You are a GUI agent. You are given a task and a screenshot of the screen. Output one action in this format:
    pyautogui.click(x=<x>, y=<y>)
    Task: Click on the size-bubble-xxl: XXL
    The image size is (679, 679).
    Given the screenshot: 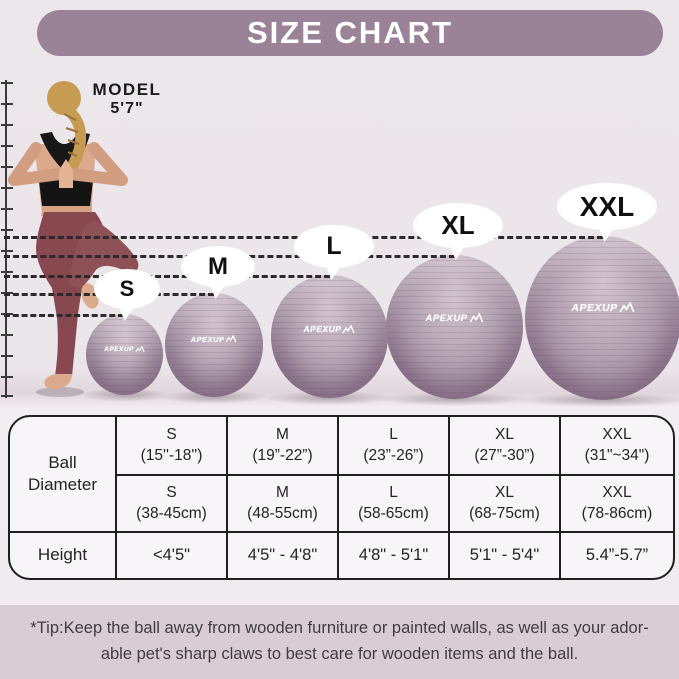 What is the action you would take?
    pyautogui.click(x=607, y=213)
    